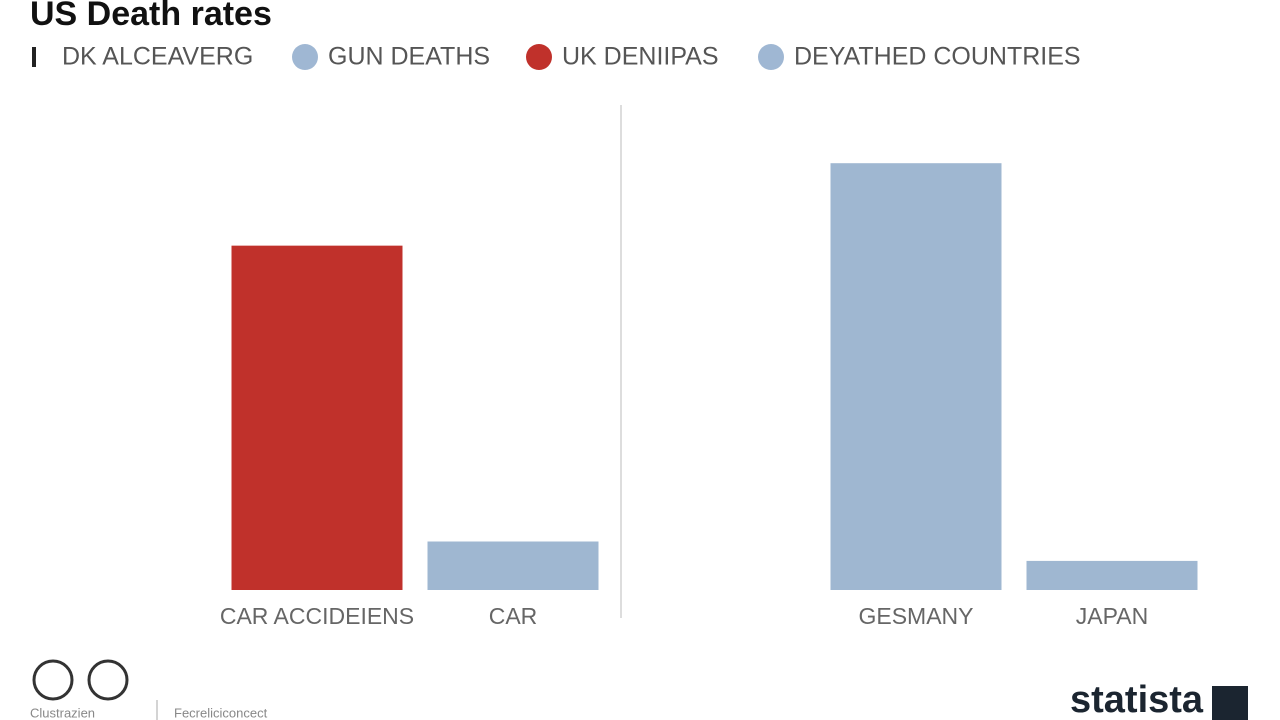 The image size is (1280, 720). What do you see at coordinates (639, 689) in the screenshot?
I see `footer: Clustrazien Fecreliciconcect statista` at bounding box center [639, 689].